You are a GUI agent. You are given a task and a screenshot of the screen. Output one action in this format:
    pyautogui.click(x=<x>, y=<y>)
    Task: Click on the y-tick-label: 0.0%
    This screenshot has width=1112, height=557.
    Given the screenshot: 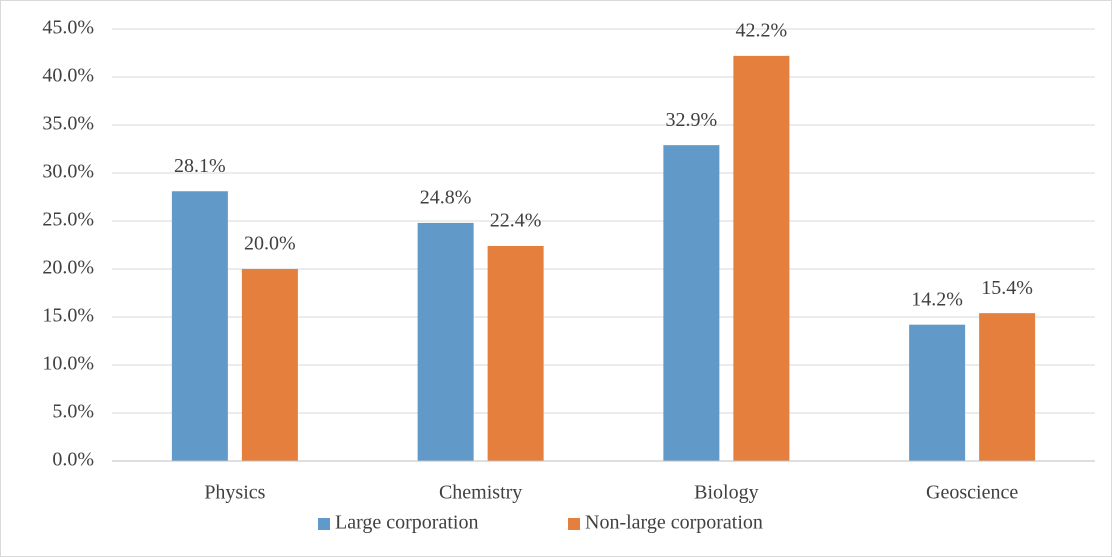 What is the action you would take?
    pyautogui.click(x=73, y=460)
    